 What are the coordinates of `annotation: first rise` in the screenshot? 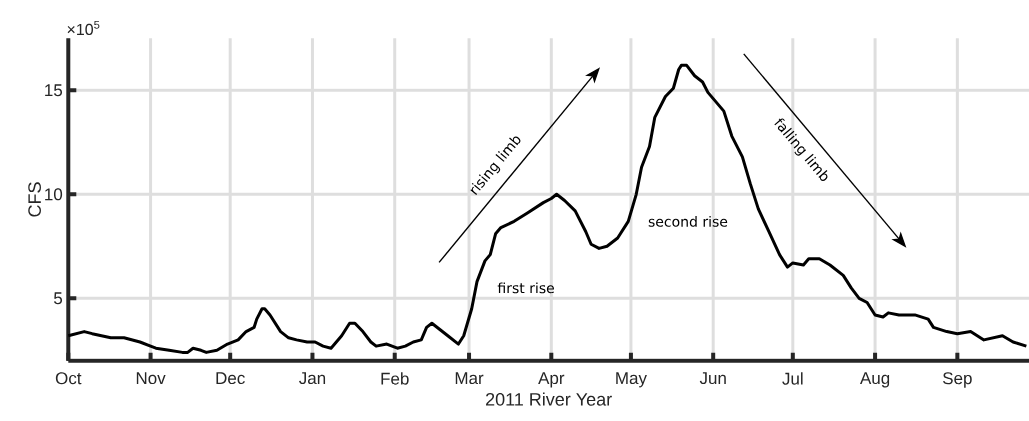 It's located at (526, 288).